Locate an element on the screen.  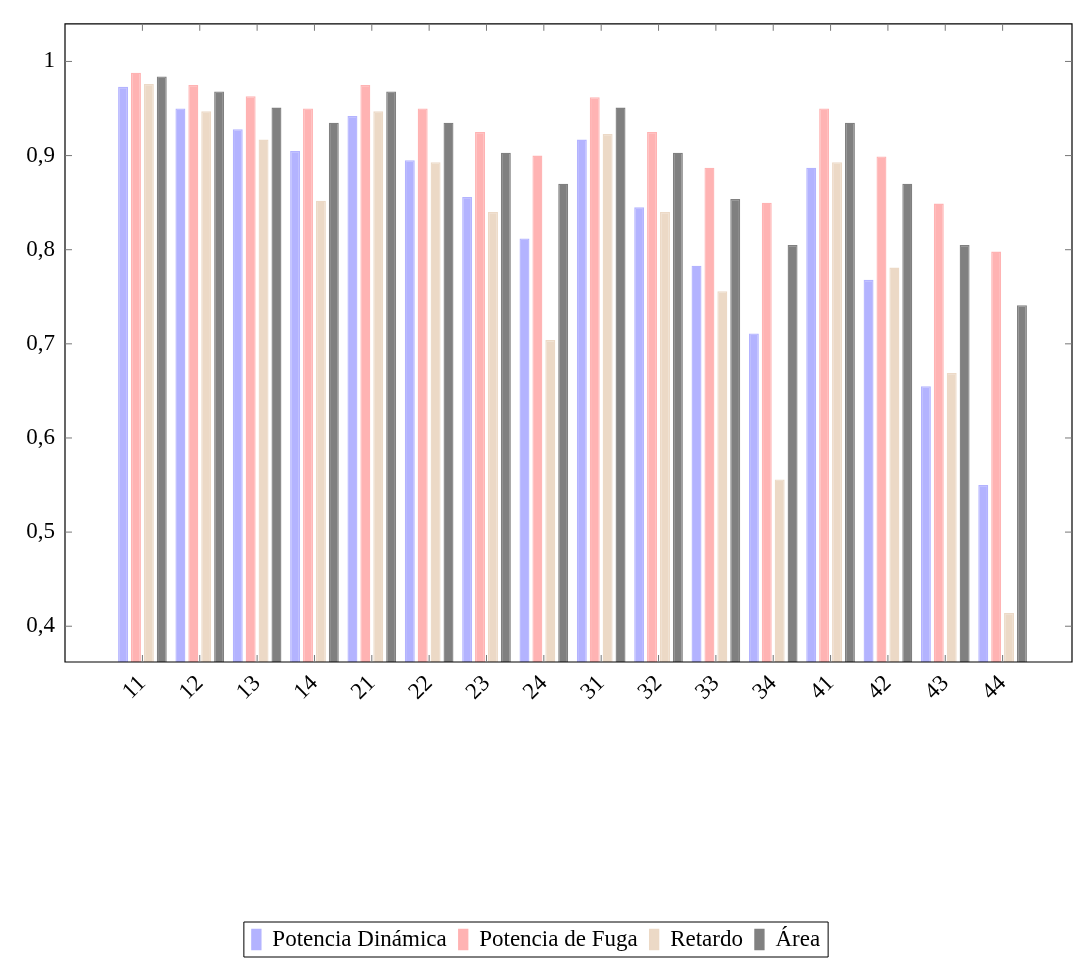
x-tick-label: 13 is located at coordinates (247, 686).